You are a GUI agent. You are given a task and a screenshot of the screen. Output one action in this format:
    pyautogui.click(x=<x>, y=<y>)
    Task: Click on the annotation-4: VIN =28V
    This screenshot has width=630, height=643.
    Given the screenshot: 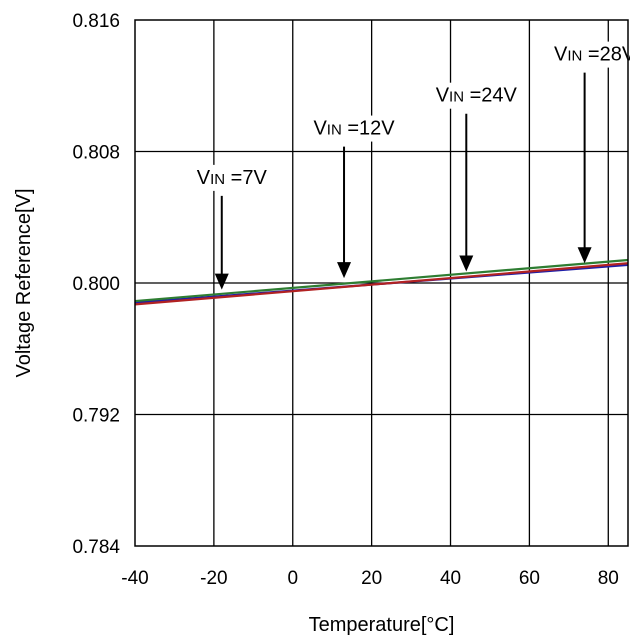 What is the action you would take?
    pyautogui.click(x=590, y=152)
    